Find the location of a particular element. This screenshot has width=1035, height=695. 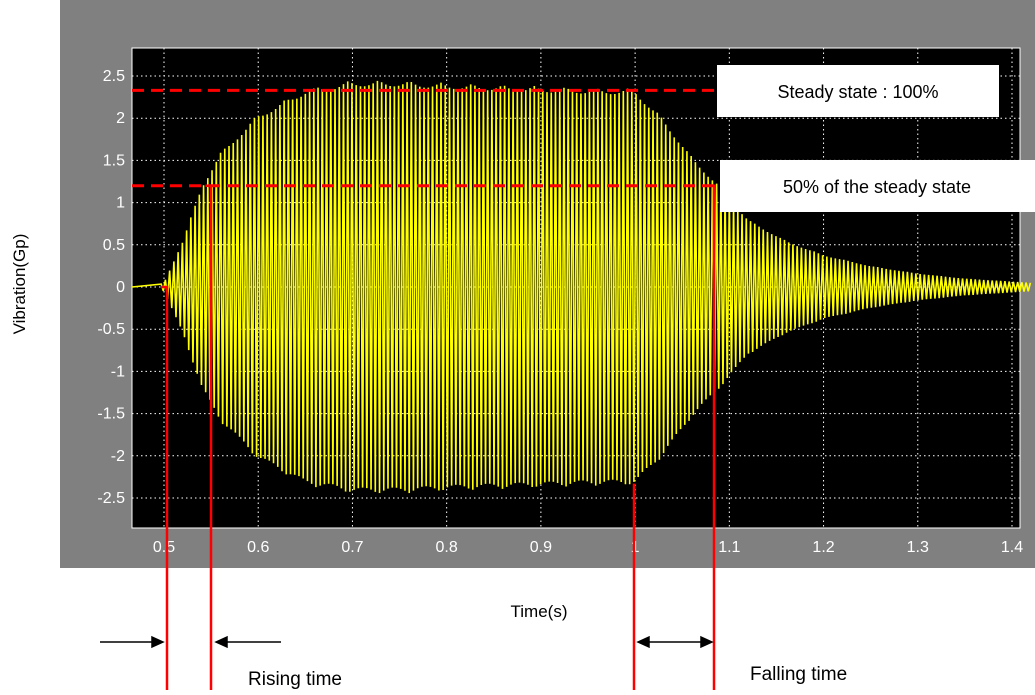

y-tick-label: -1.5 is located at coordinates (111, 414).